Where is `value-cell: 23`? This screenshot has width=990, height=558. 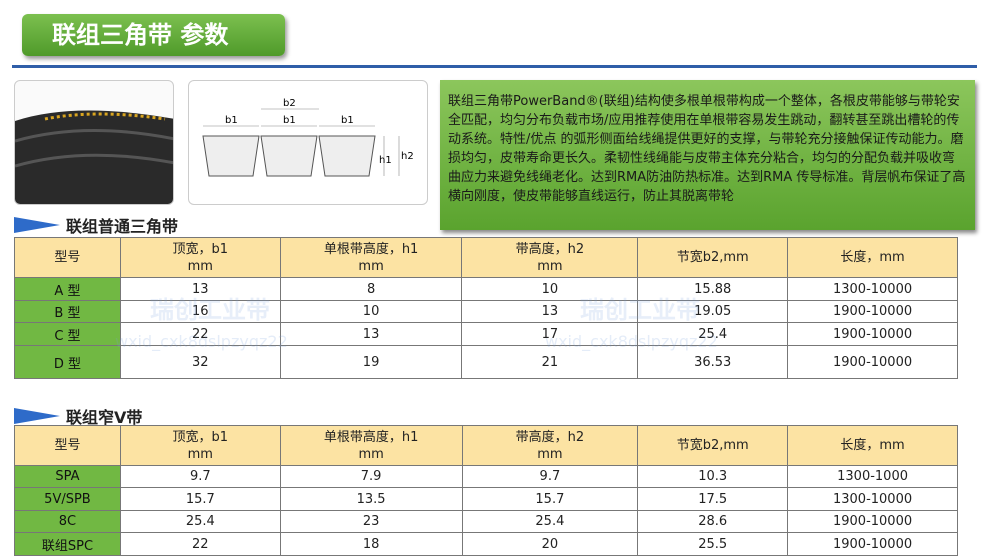 value-cell: 23 is located at coordinates (371, 521).